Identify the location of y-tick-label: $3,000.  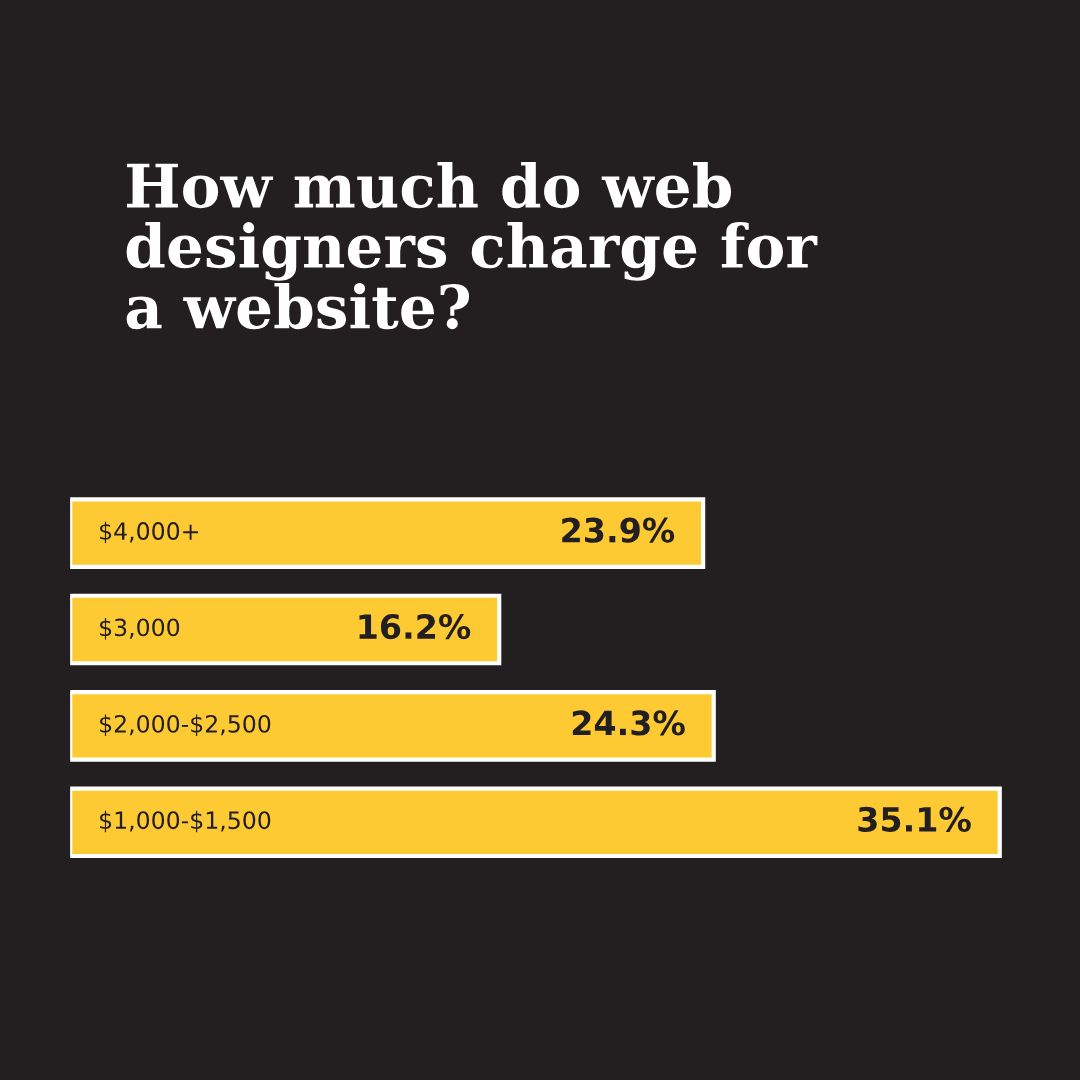
(140, 629).